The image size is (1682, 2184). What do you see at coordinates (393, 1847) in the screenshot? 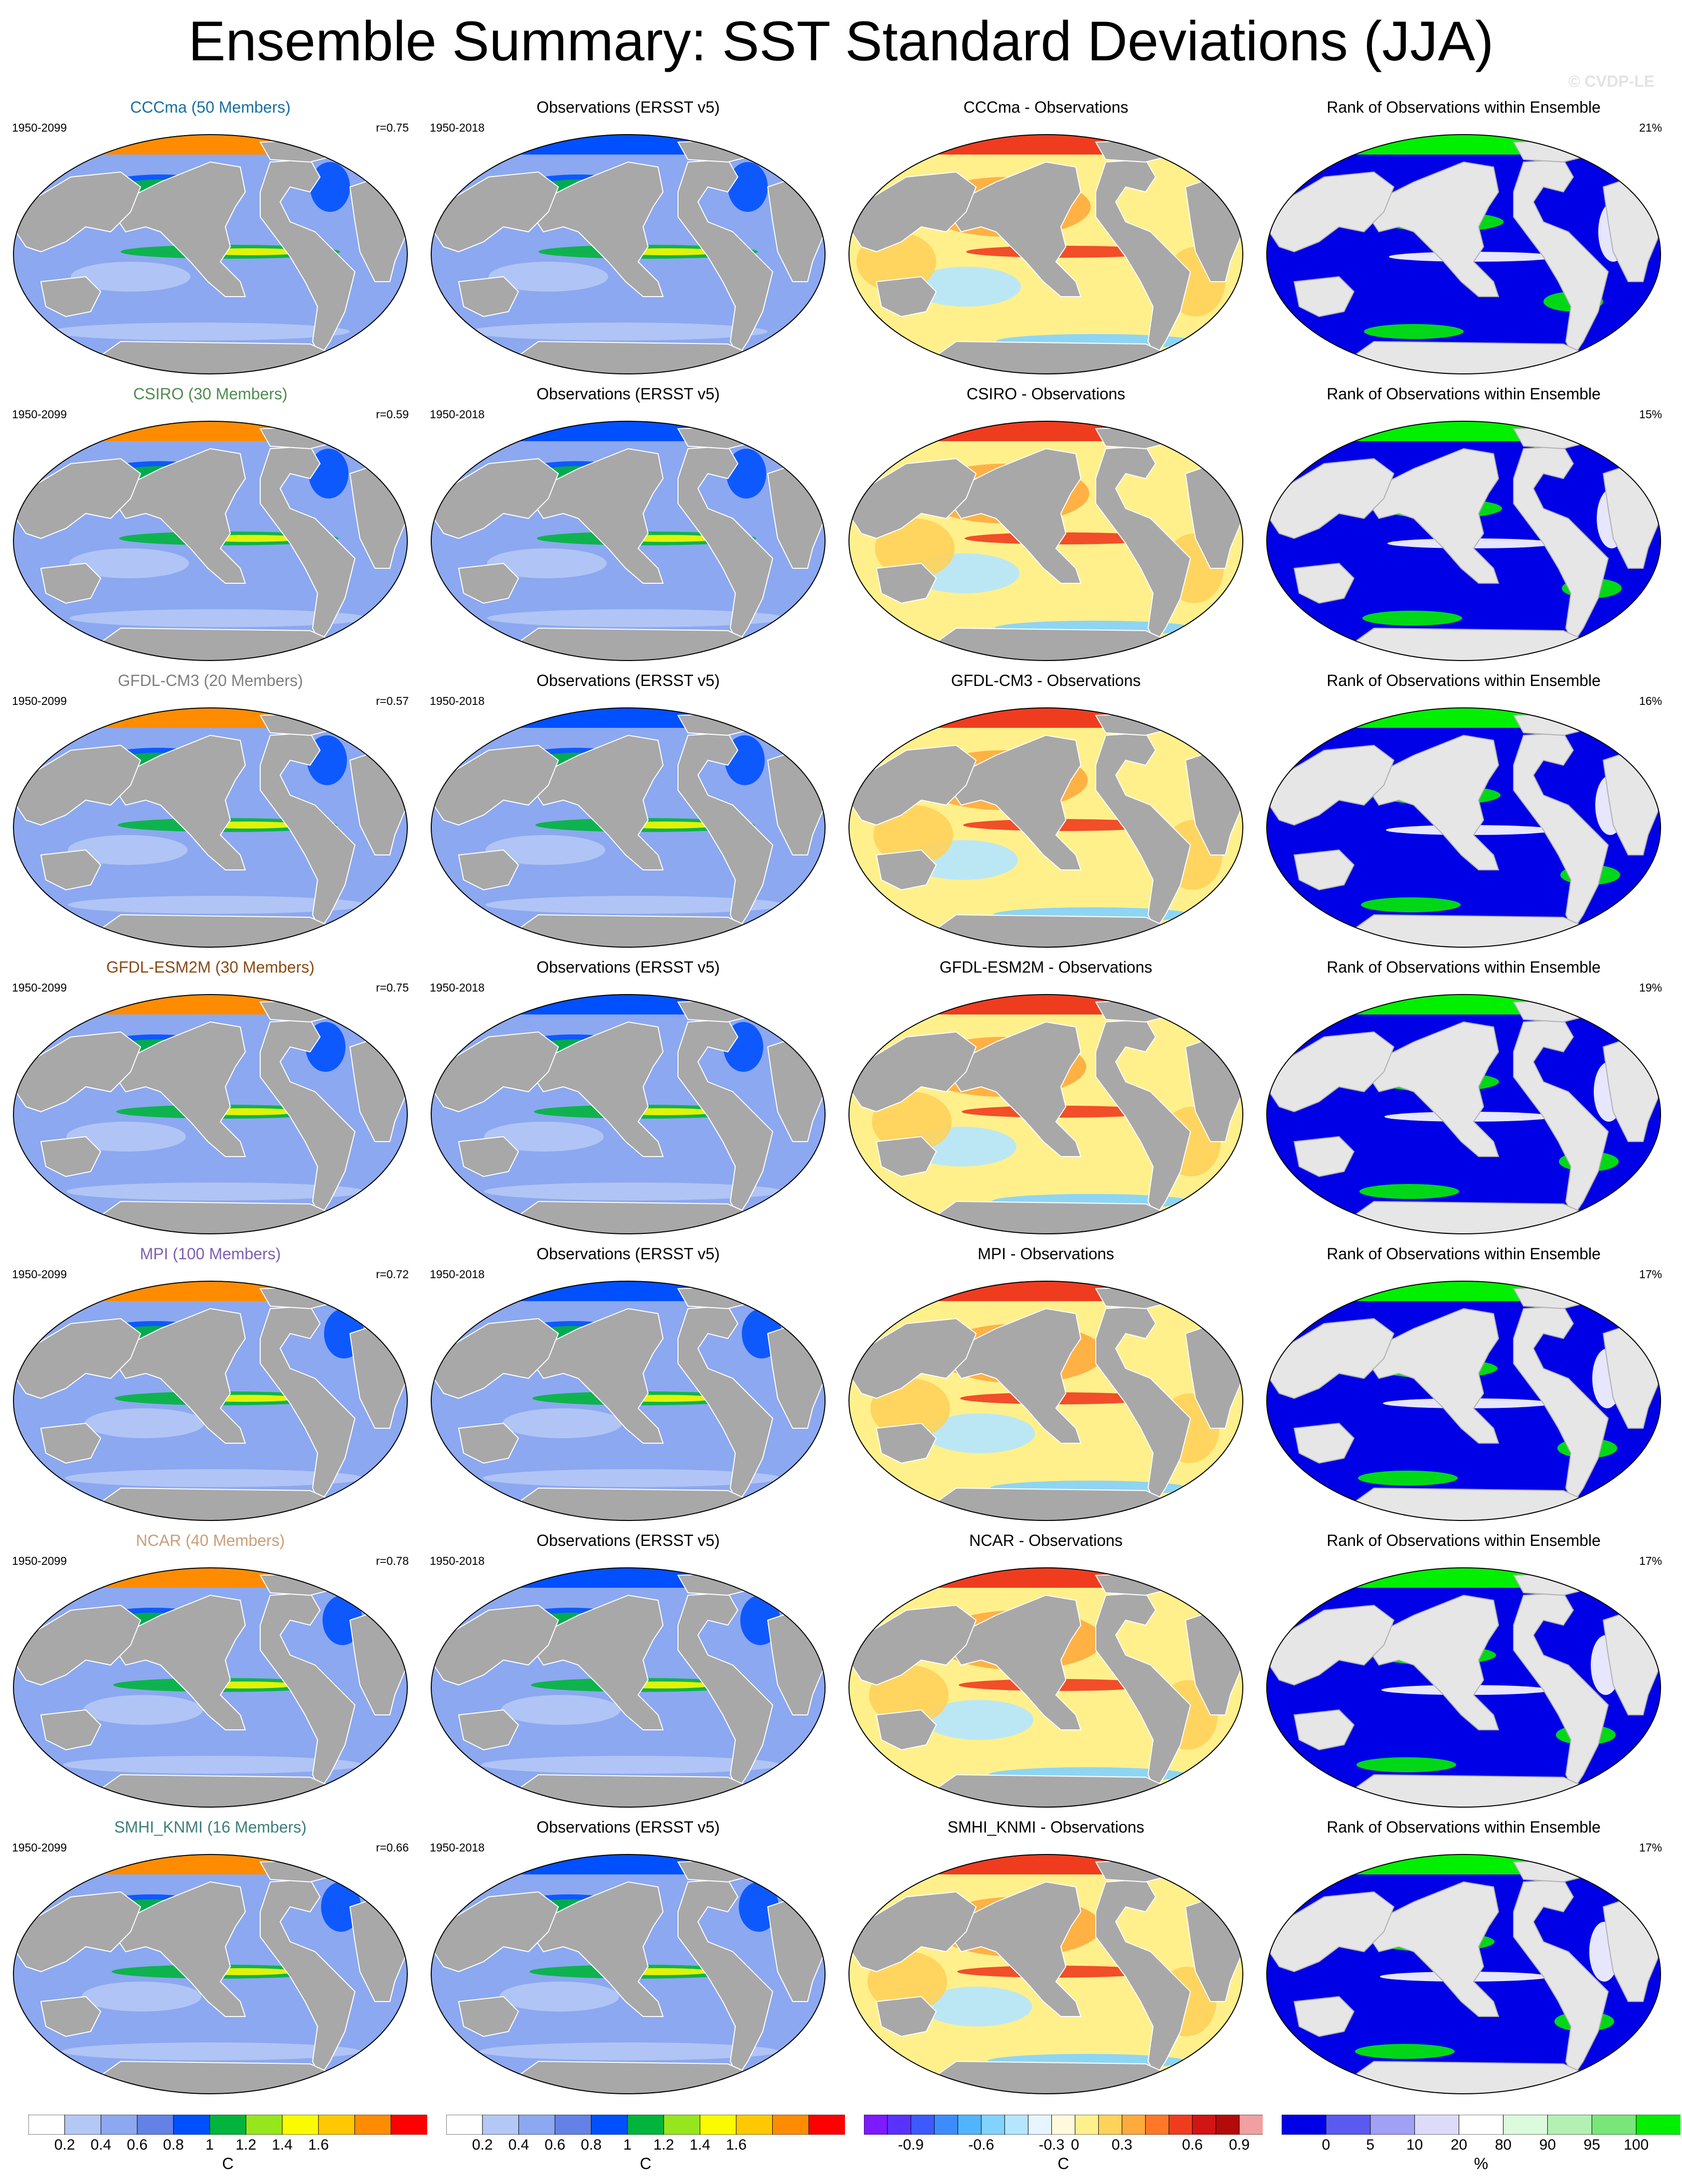
I see `pattern-correlation: r=0.66` at bounding box center [393, 1847].